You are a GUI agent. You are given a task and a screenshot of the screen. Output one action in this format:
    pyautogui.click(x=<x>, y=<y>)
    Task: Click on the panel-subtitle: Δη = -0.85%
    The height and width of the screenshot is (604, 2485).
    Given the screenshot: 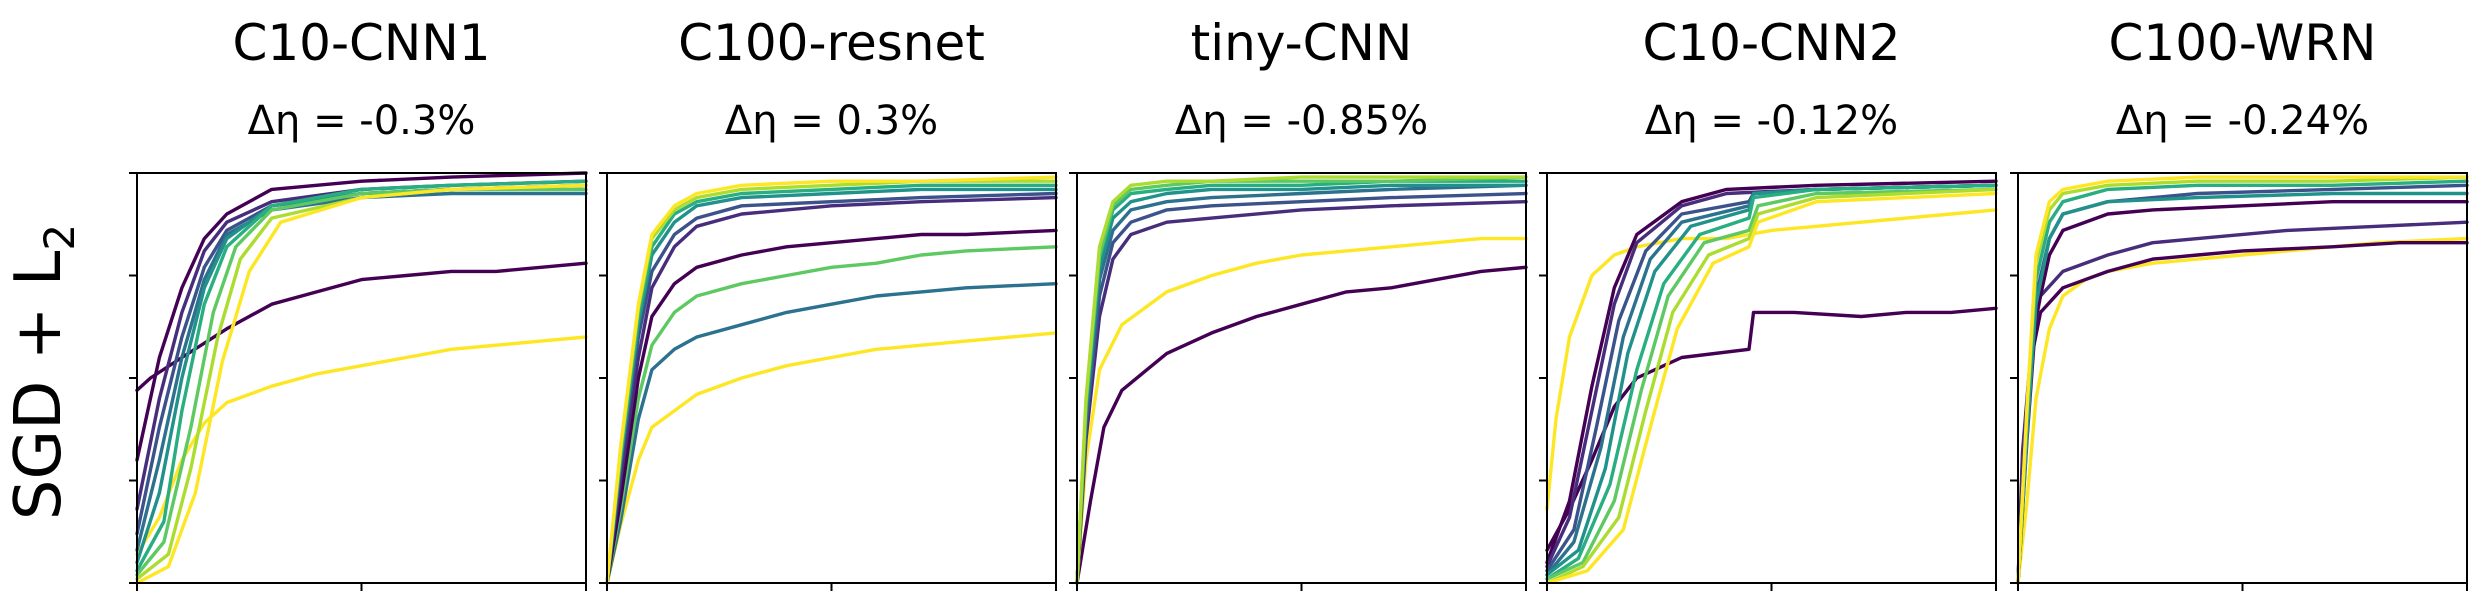 What is the action you would take?
    pyautogui.click(x=1301, y=121)
    